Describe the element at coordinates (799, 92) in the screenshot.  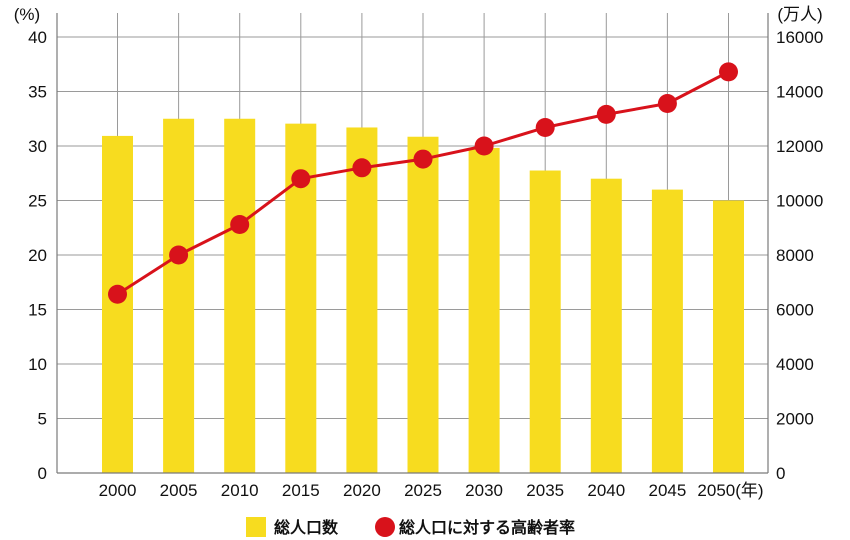
I see `right-tick-14000: 14000` at that location.